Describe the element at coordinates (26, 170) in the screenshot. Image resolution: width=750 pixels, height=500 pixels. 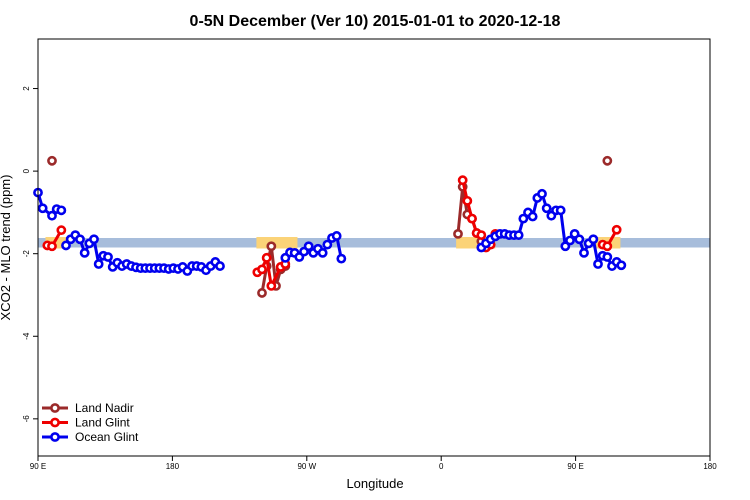
I see `y-tick-label: 0` at that location.